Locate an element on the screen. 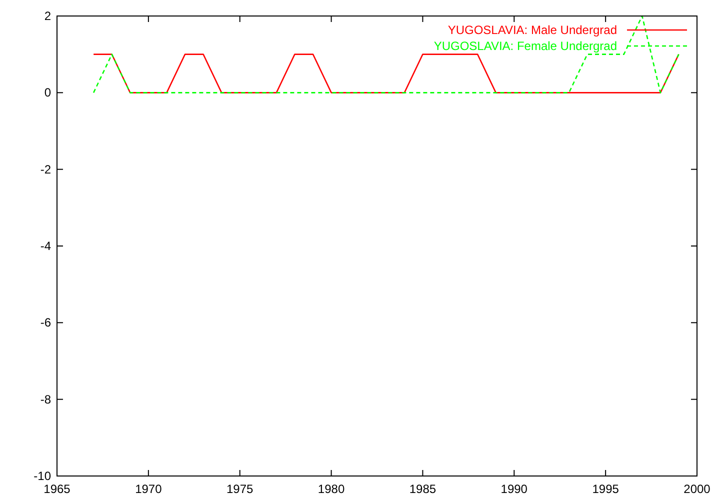 This screenshot has height=504, width=720. legend-label: YUGOSLAVIA: Female Undergrad is located at coordinates (525, 46).